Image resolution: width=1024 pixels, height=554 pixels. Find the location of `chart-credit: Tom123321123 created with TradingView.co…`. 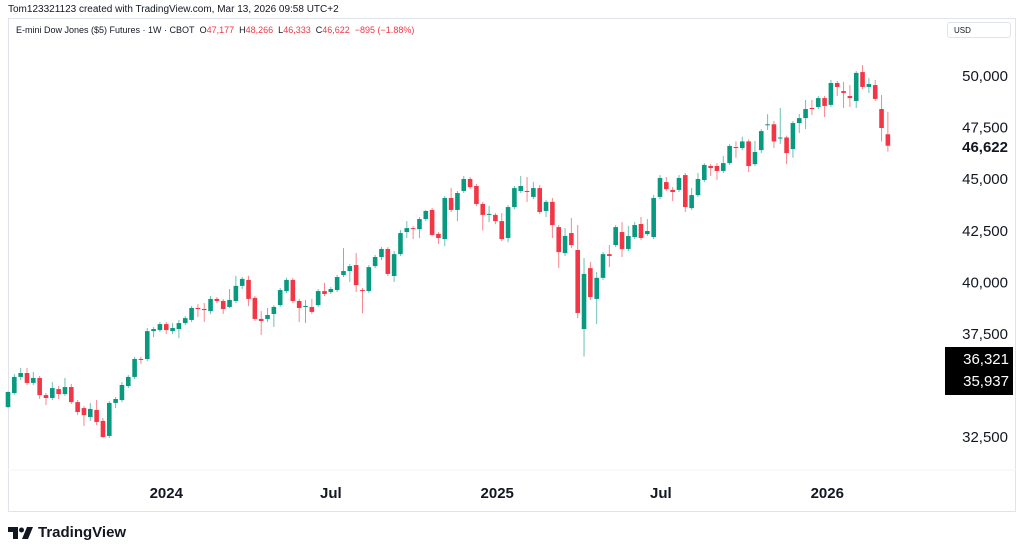

chart-credit: Tom123321123 created with TradingView.co… is located at coordinates (173, 9).